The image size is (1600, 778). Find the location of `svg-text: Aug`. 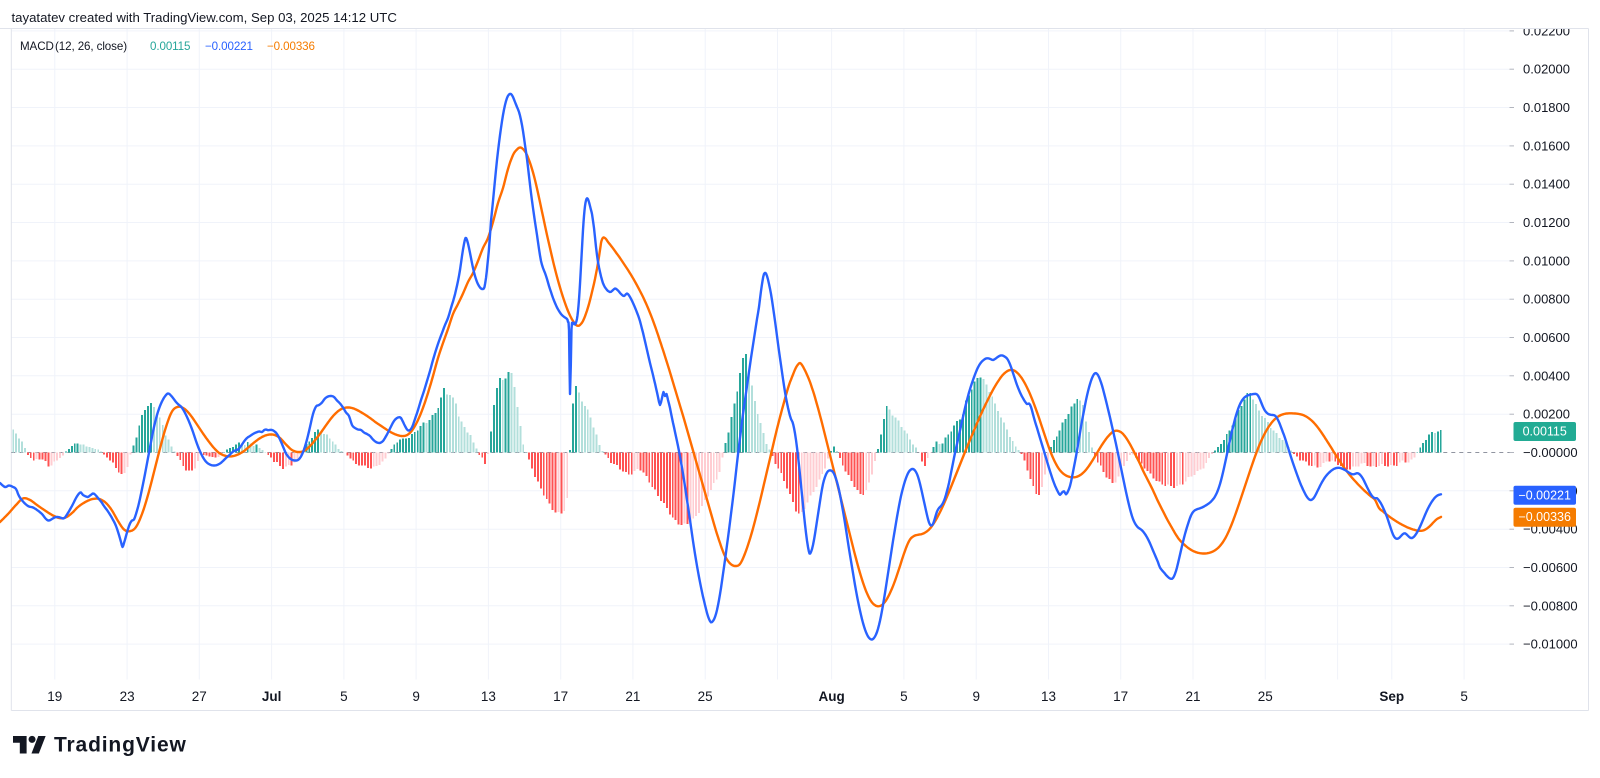

svg-text: Aug is located at coordinates (831, 696).